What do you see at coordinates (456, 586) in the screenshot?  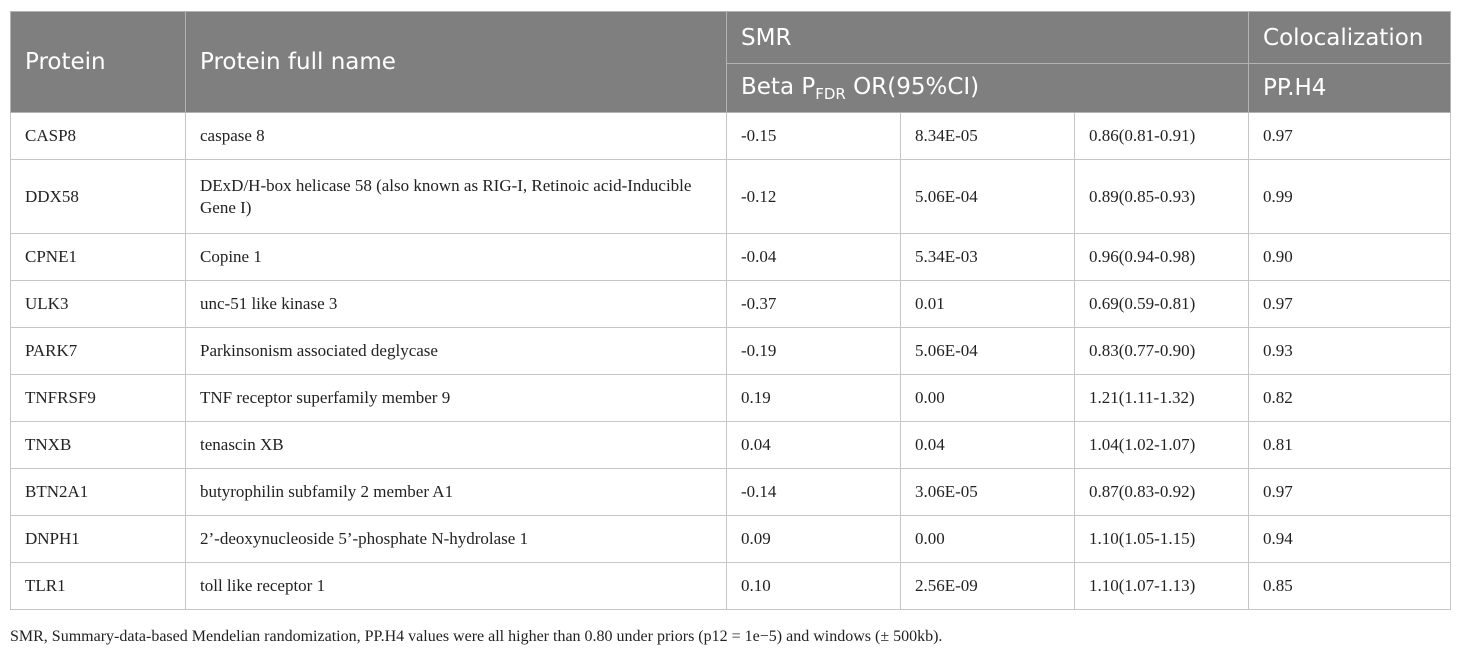 I see `cell-name: toll like receptor 1` at bounding box center [456, 586].